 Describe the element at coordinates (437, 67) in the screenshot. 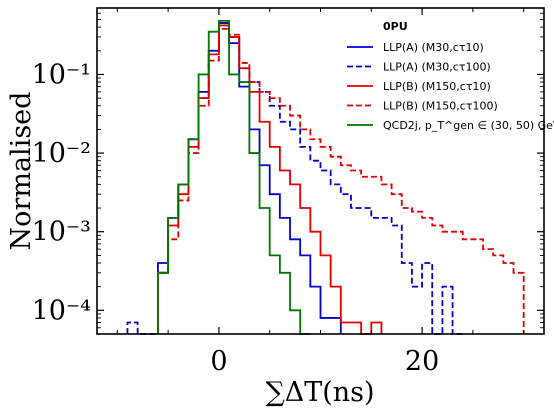

I see `legend-entry-2: LLP(A) (M30,cτ100)` at that location.